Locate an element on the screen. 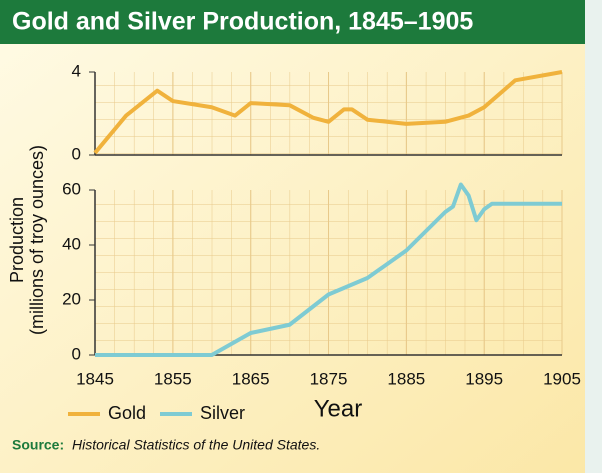 This screenshot has height=473, width=602. x-tick-label: 1905 is located at coordinates (562, 378).